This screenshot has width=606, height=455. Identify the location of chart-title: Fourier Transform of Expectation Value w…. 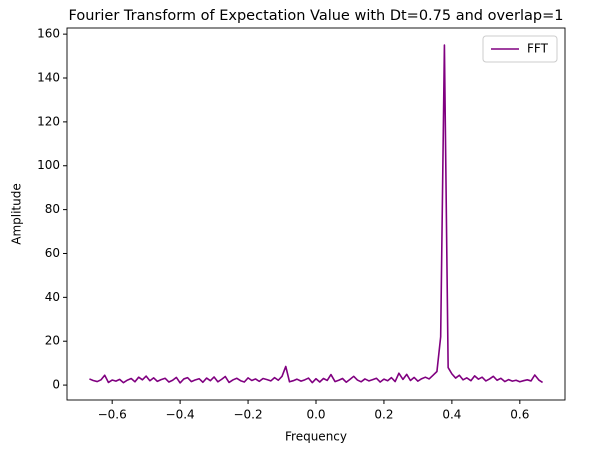
(316, 16).